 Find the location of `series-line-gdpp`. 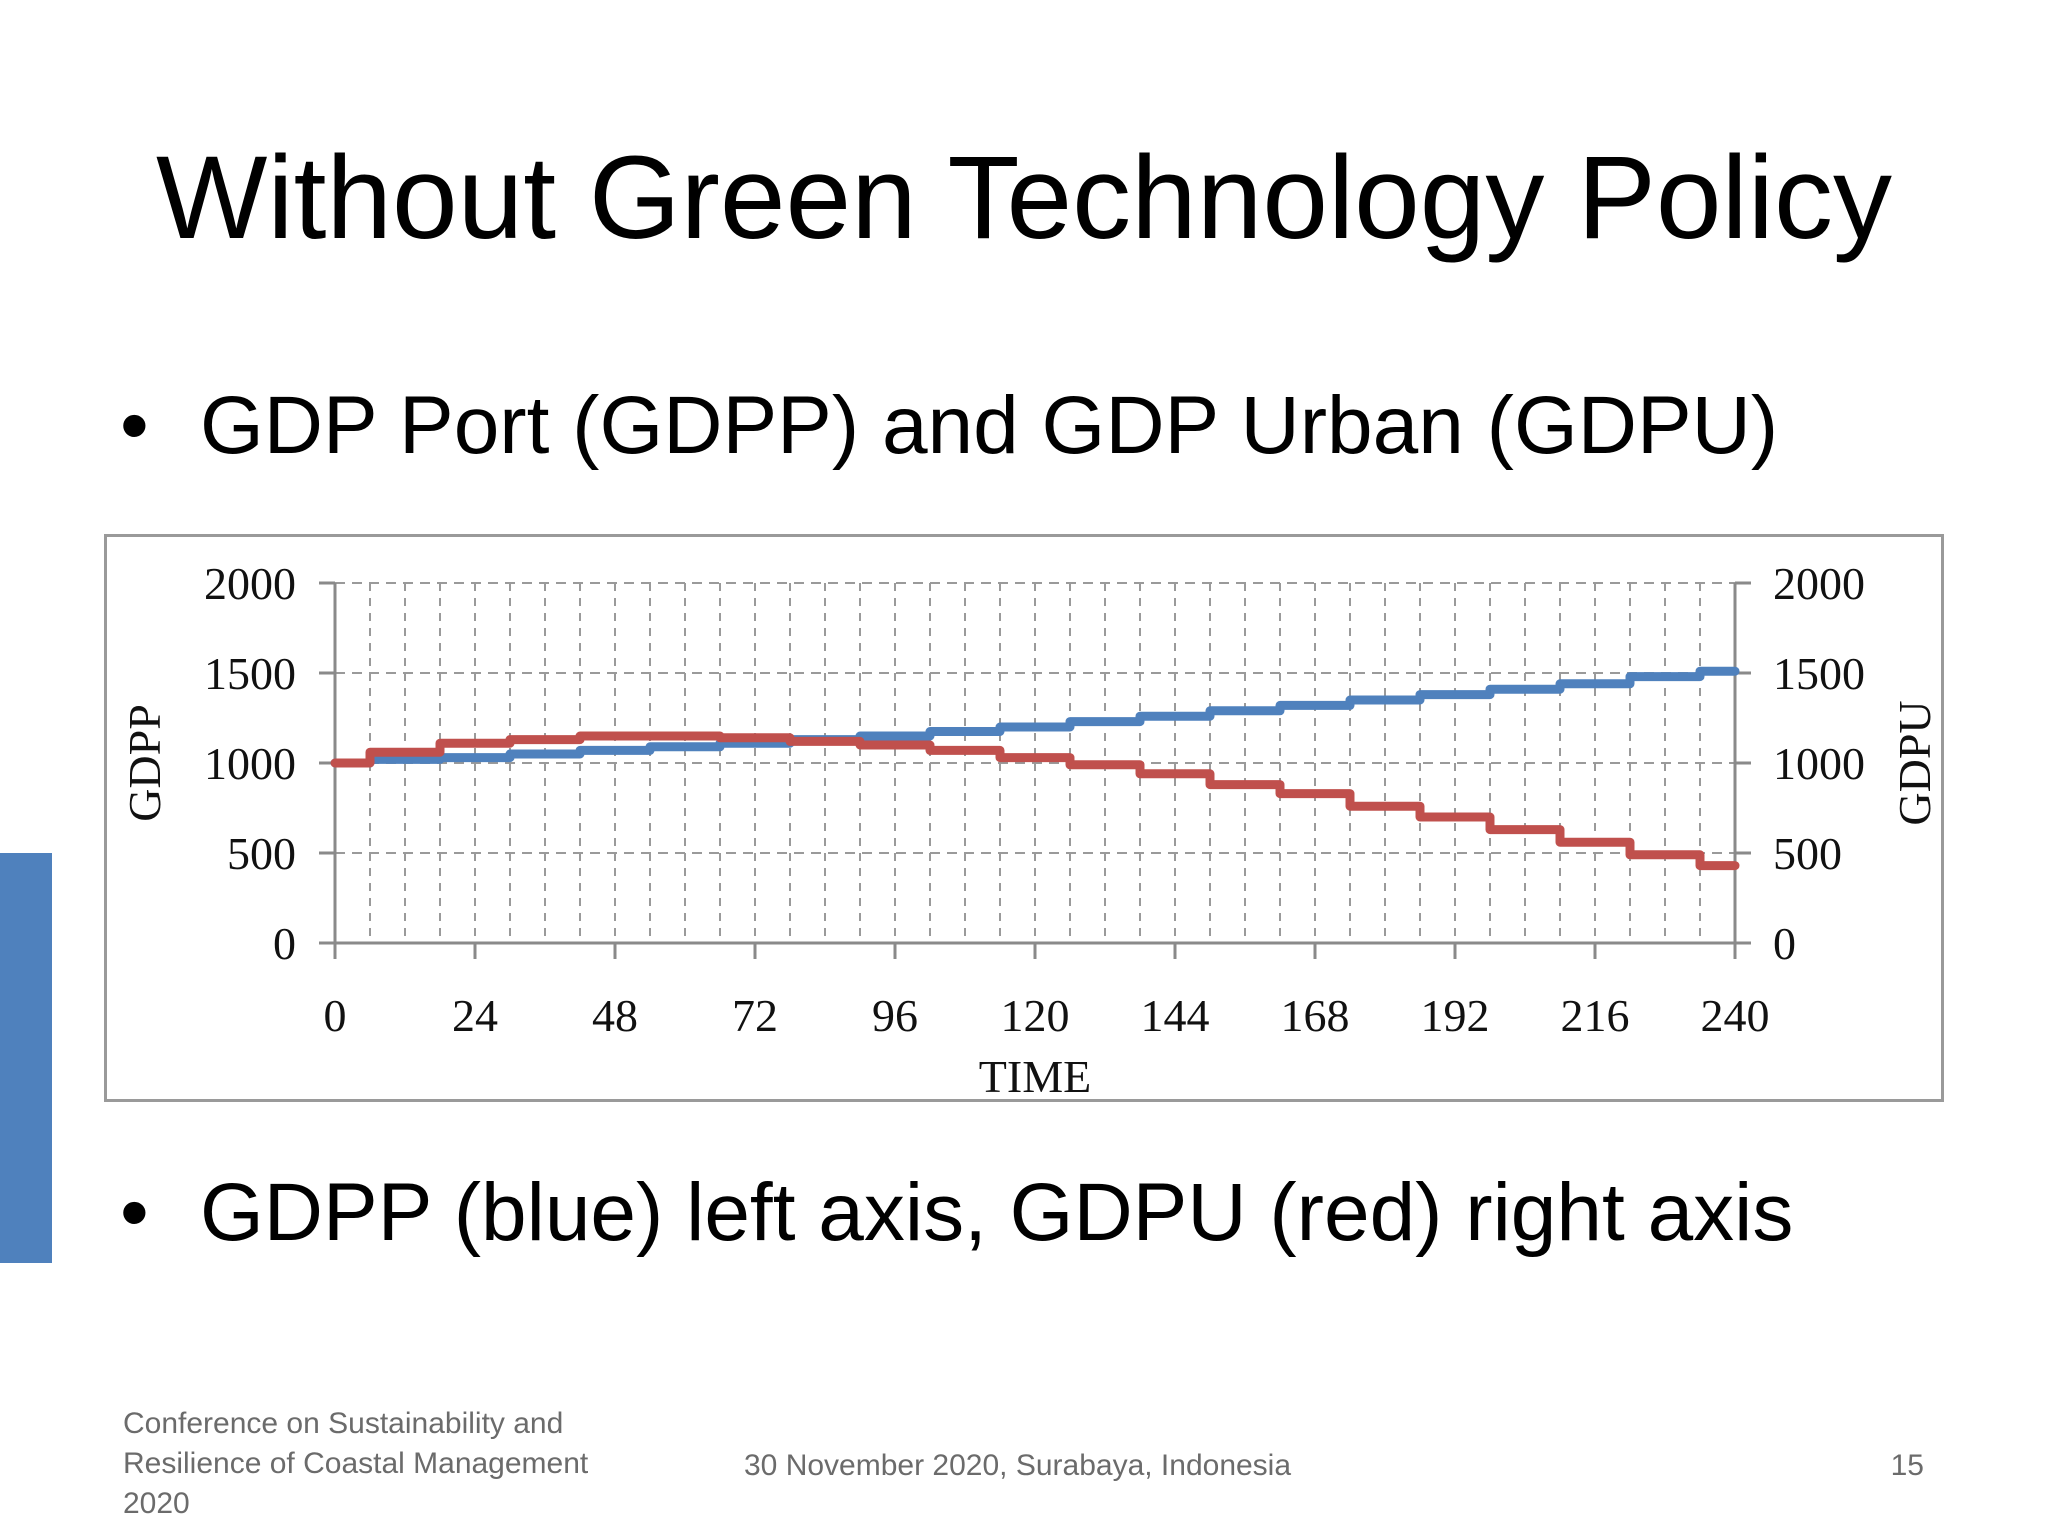

series-line-gdpp is located at coordinates (1035, 717).